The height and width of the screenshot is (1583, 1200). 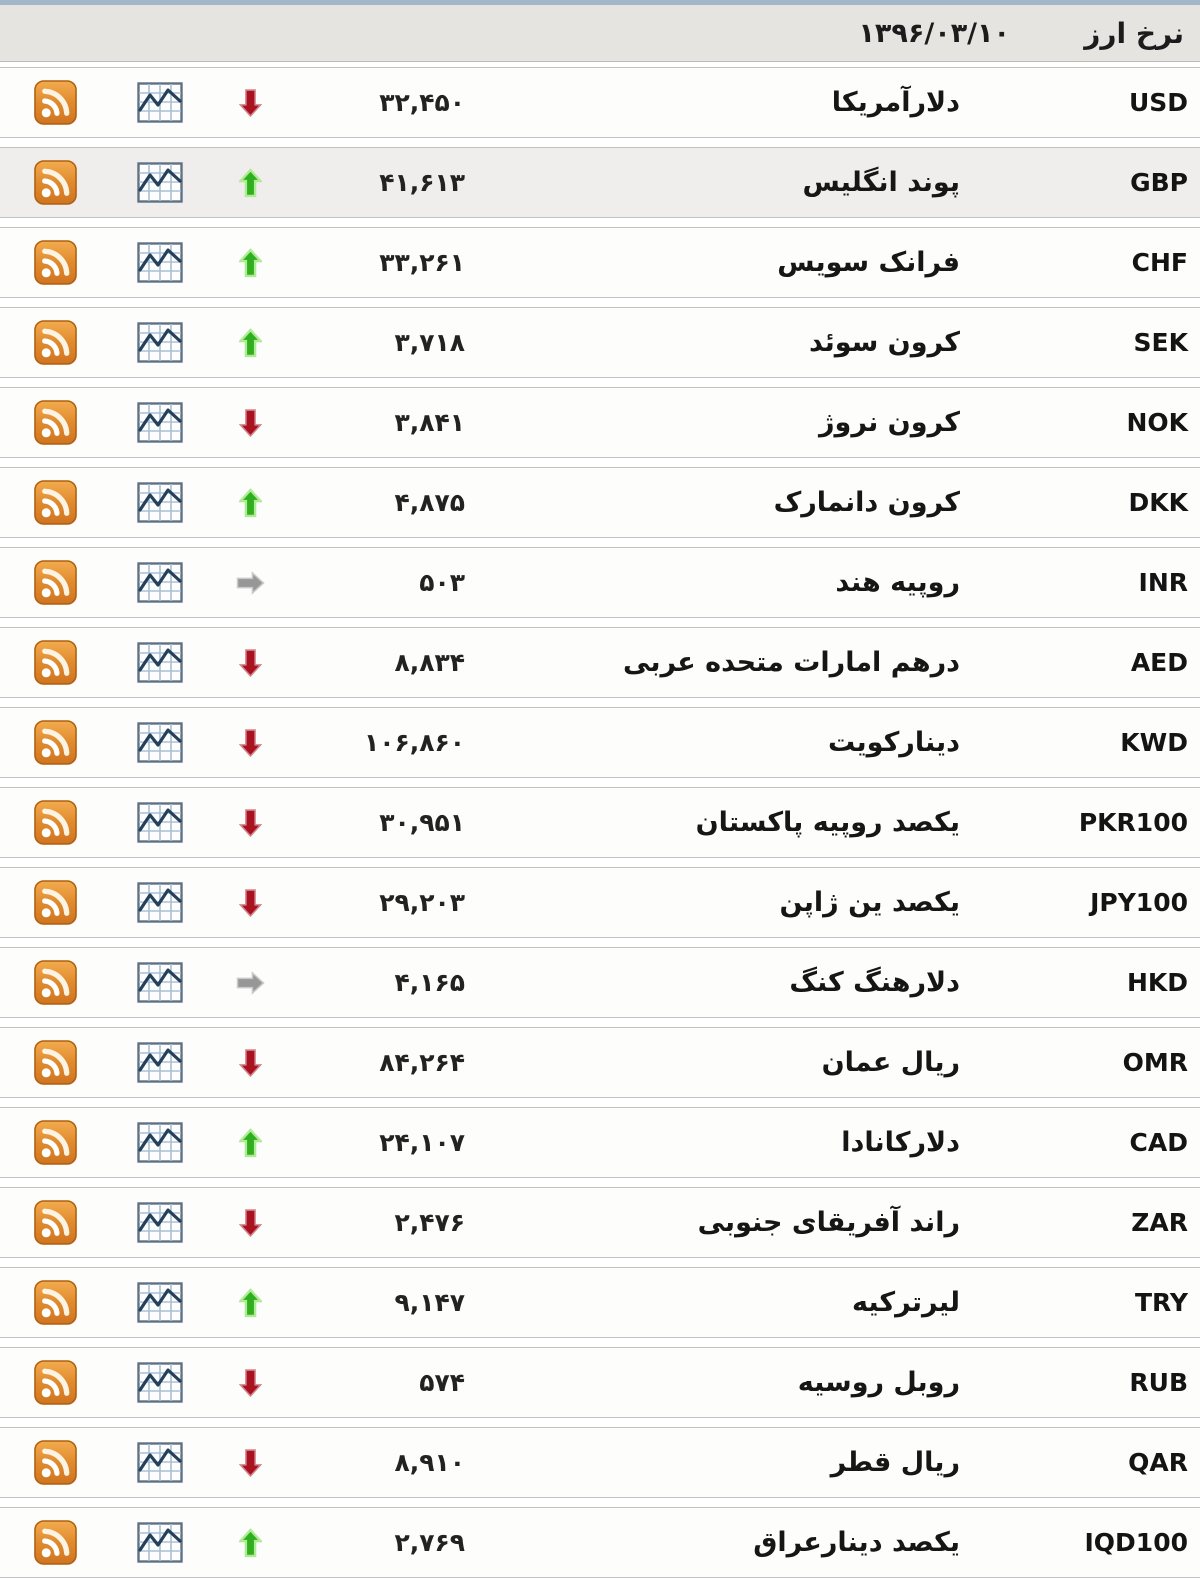 What do you see at coordinates (429, 1542) in the screenshot?
I see `currency-value: ۲,۷۶۹` at bounding box center [429, 1542].